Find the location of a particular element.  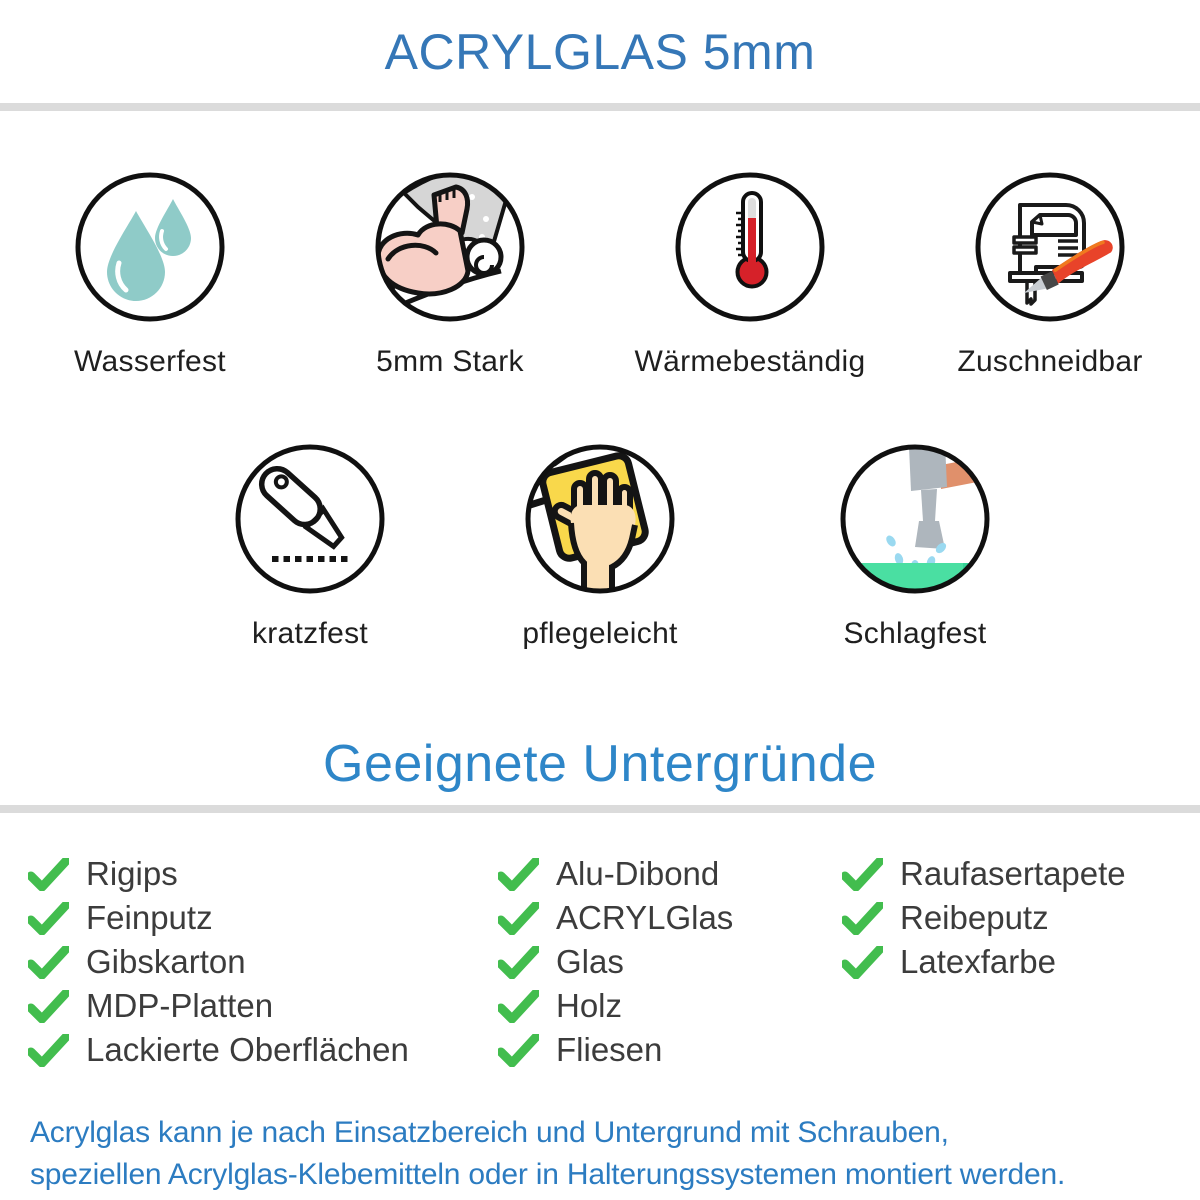

surface-label: Holz is located at coordinates (589, 1005).